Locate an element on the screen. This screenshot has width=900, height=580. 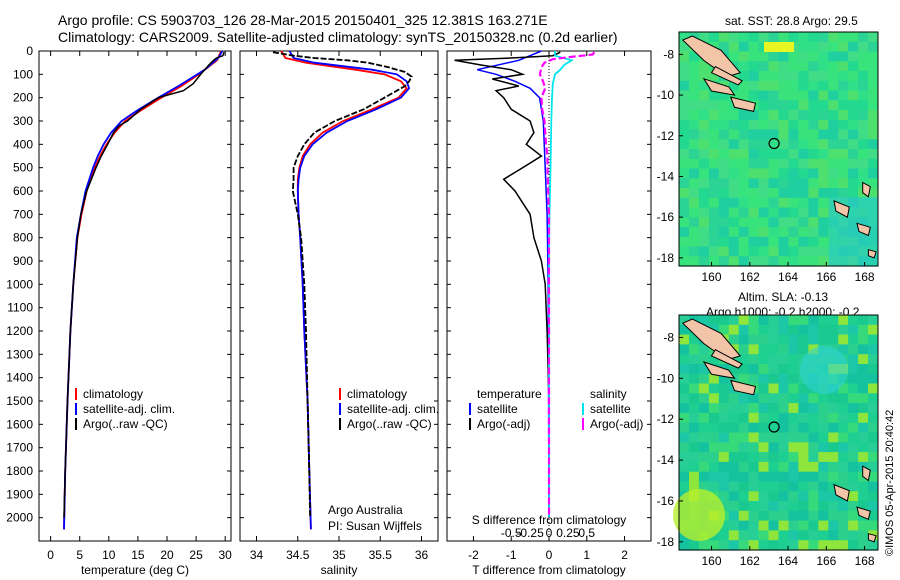
map-x-tick-label-2-2: 164 is located at coordinates (788, 561).